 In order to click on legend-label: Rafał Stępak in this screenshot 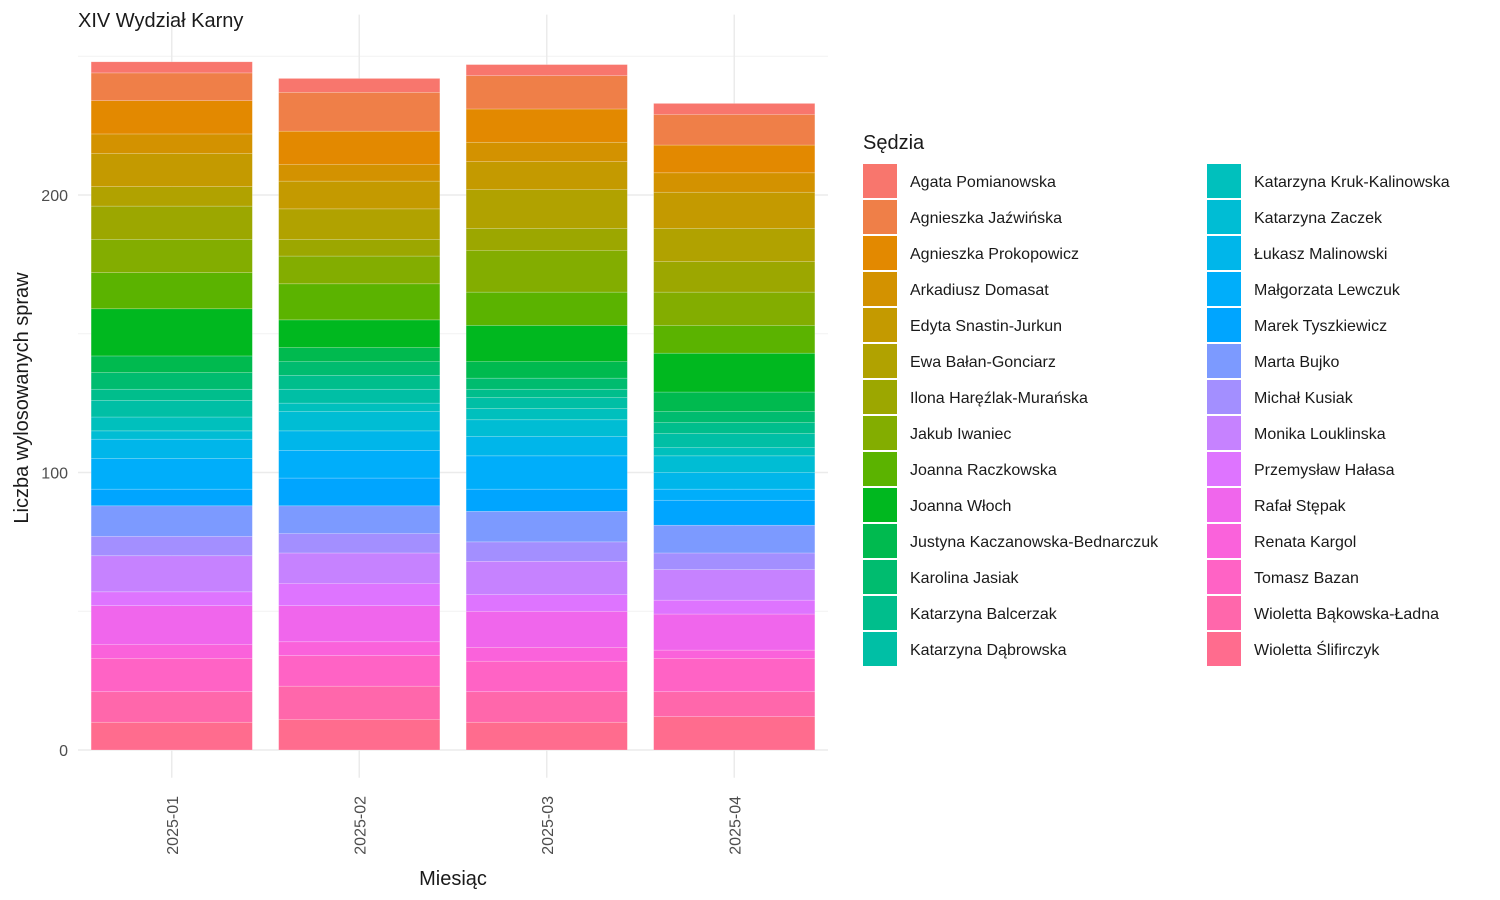, I will do `click(1300, 506)`.